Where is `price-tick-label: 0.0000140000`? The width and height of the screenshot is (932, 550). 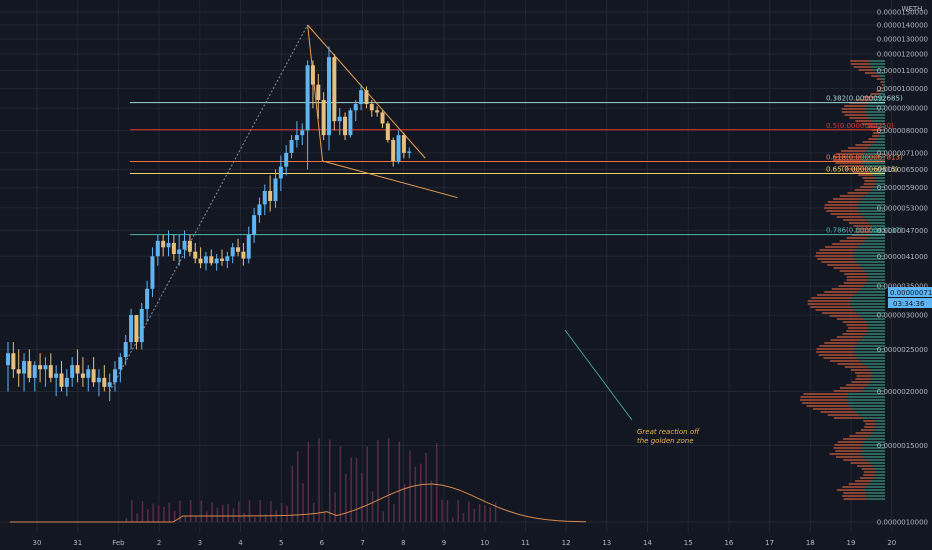 price-tick-label: 0.0000140000 is located at coordinates (902, 25).